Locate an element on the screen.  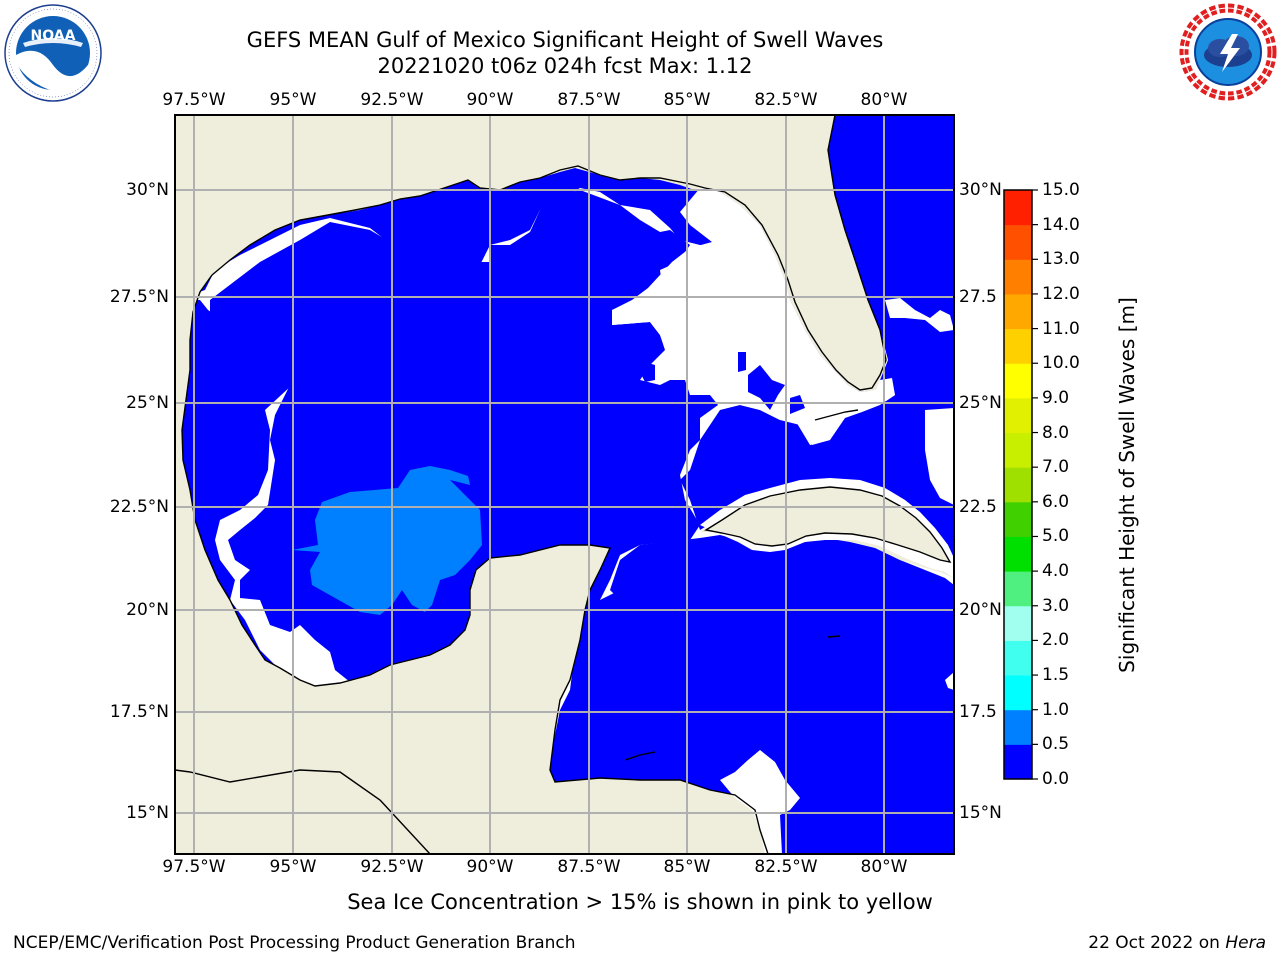
no-data-florida-west is located at coordinates (753, 316).